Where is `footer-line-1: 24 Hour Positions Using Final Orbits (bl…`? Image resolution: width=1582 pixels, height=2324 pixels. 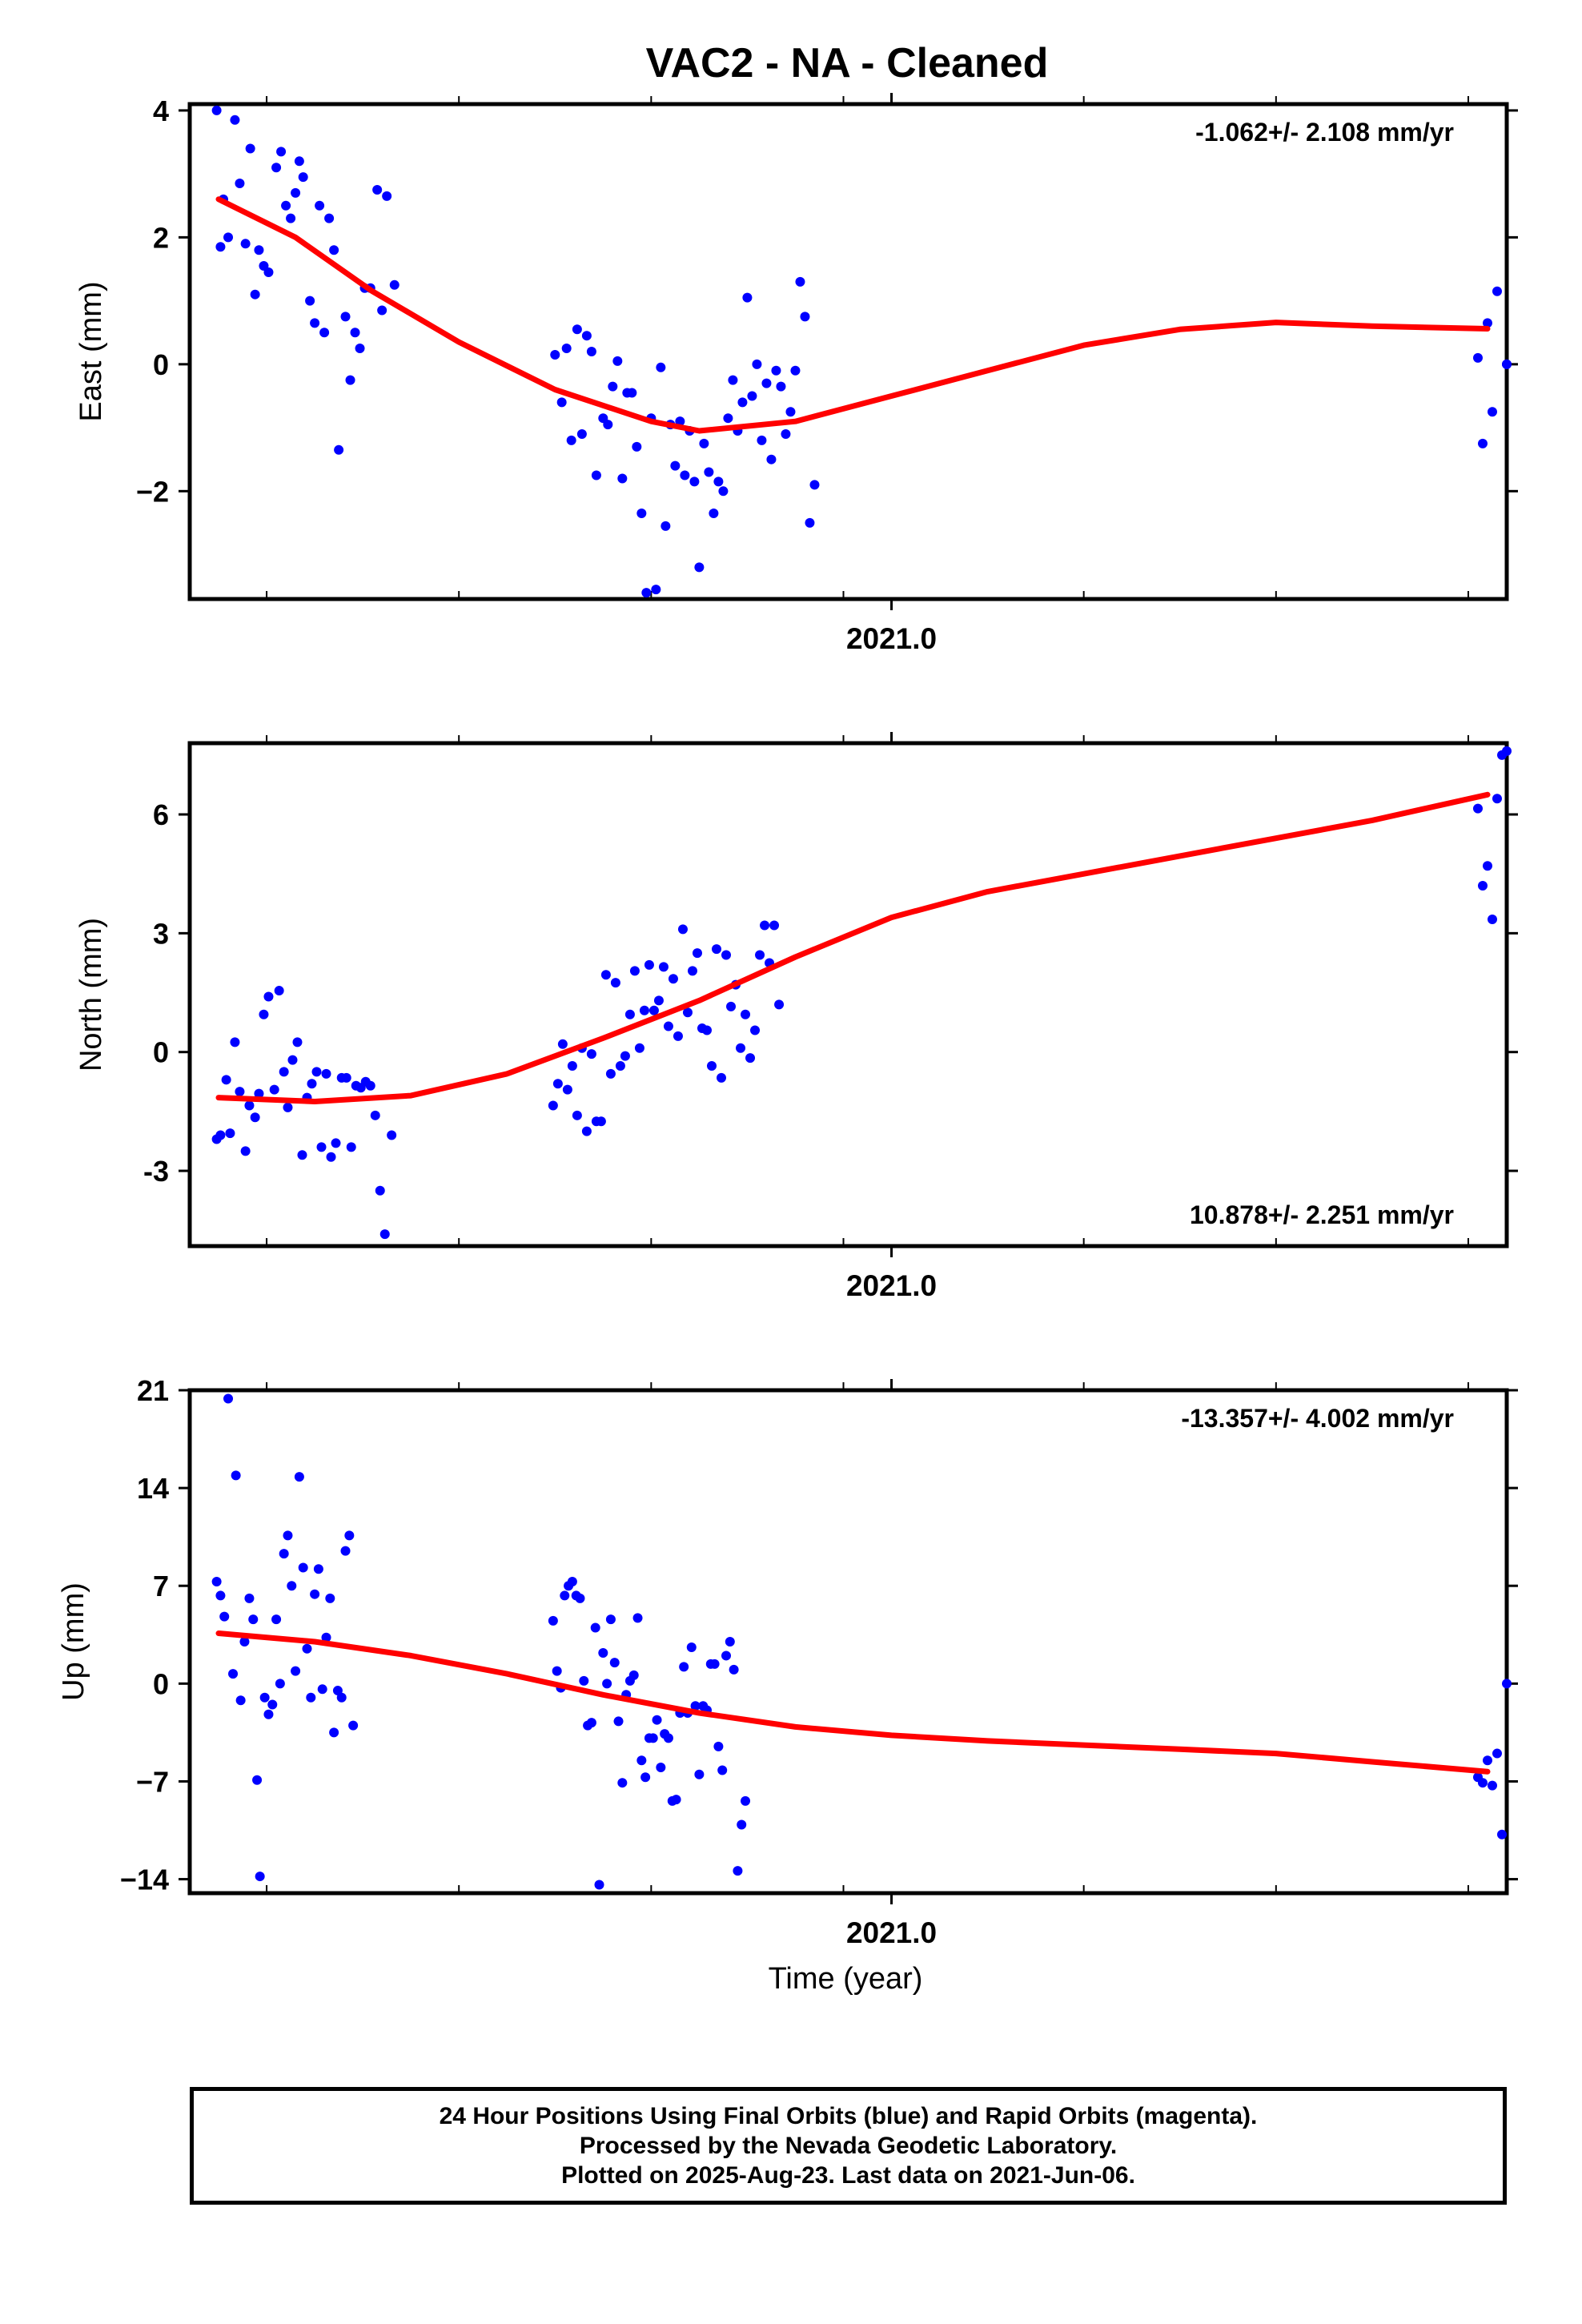
footer-line-1: 24 Hour Positions Using Final Orbits (bl… is located at coordinates (848, 2116).